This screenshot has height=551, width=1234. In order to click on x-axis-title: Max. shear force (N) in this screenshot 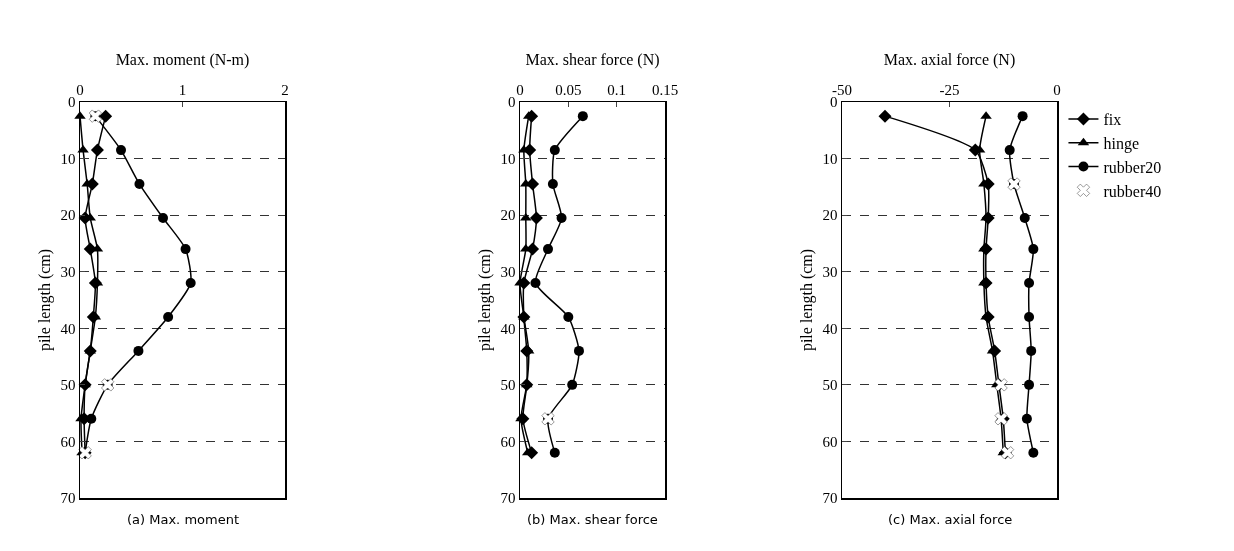, I will do `click(592, 59)`.